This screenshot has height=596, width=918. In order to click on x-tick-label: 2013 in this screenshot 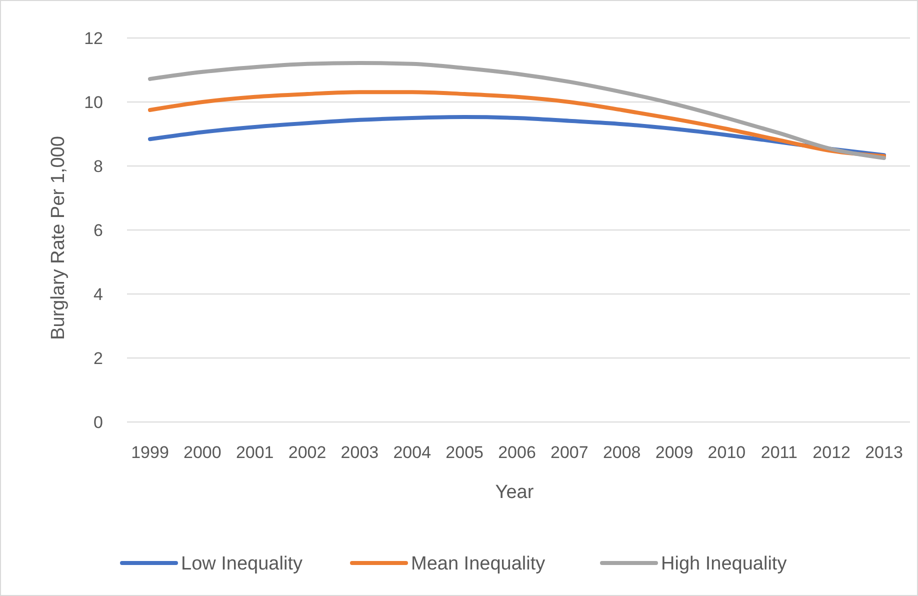, I will do `click(884, 452)`.